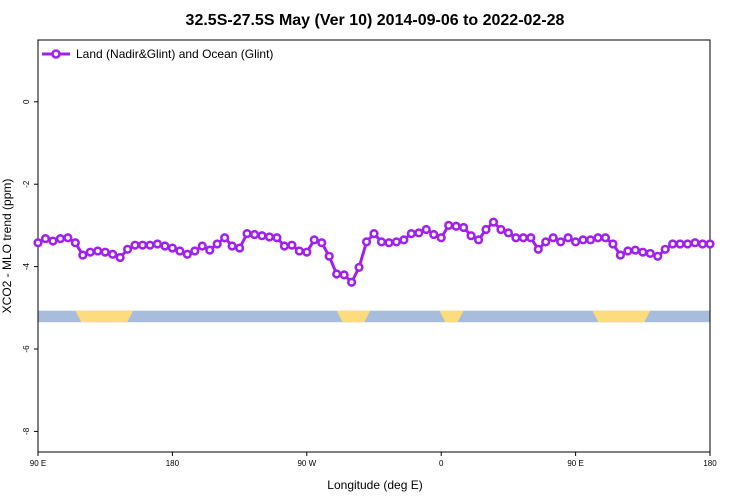 The width and height of the screenshot is (750, 500). I want to click on legend-label: Land (Nadir&Glint) and Ocean (Glint), so click(174, 54).